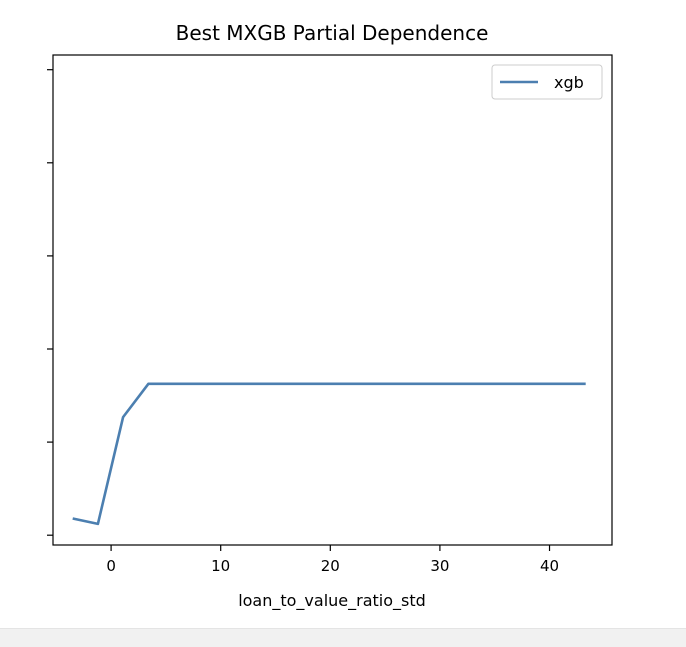 This screenshot has height=647, width=686. Describe the element at coordinates (343, 637) in the screenshot. I see `bottom-scroll-area` at that location.